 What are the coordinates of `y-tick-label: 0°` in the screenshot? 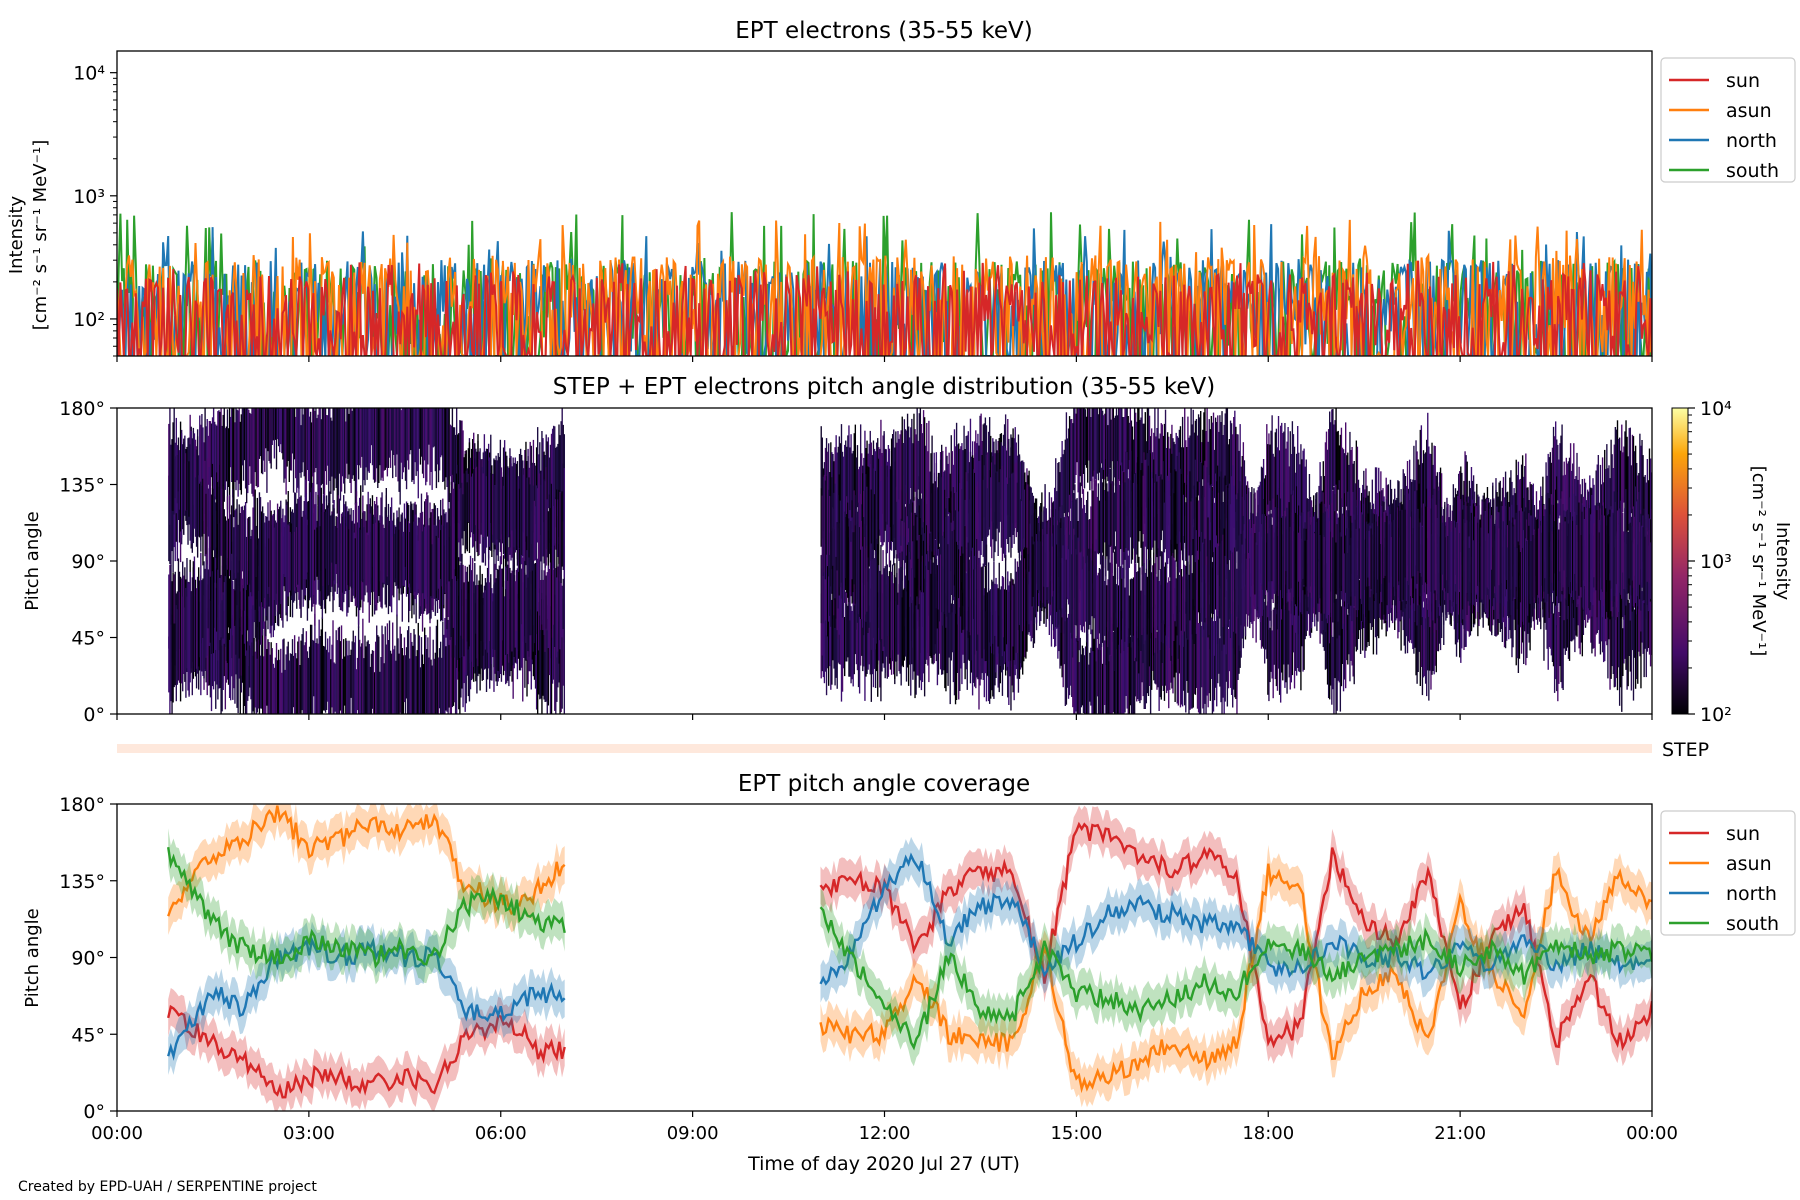 It's located at (94, 715).